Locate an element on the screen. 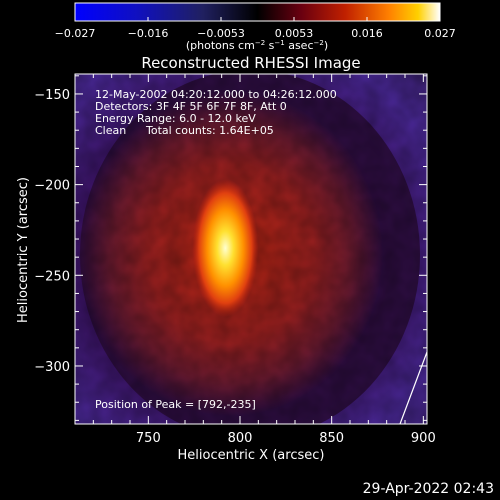  x-tick-label: 800 is located at coordinates (240, 438).